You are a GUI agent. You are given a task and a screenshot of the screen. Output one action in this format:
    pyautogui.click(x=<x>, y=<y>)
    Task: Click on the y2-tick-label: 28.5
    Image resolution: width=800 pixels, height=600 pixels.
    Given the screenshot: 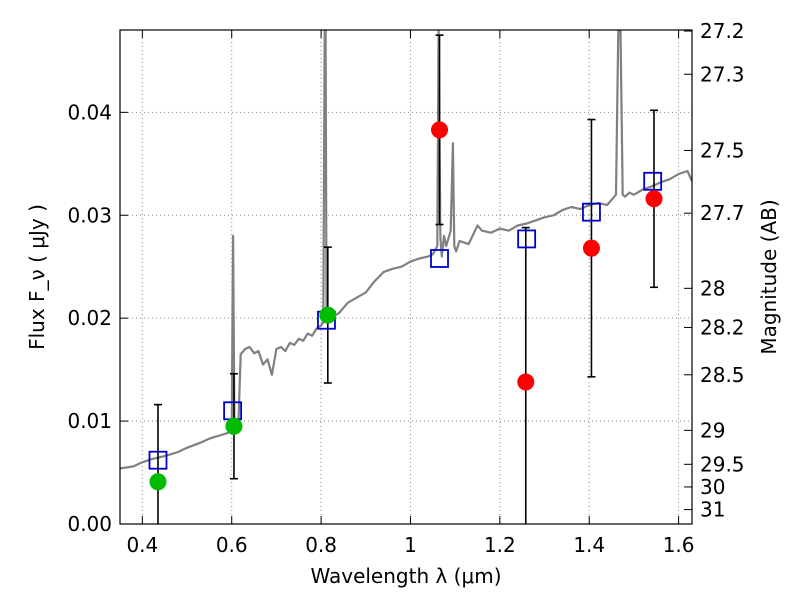 What is the action you would take?
    pyautogui.click(x=722, y=375)
    